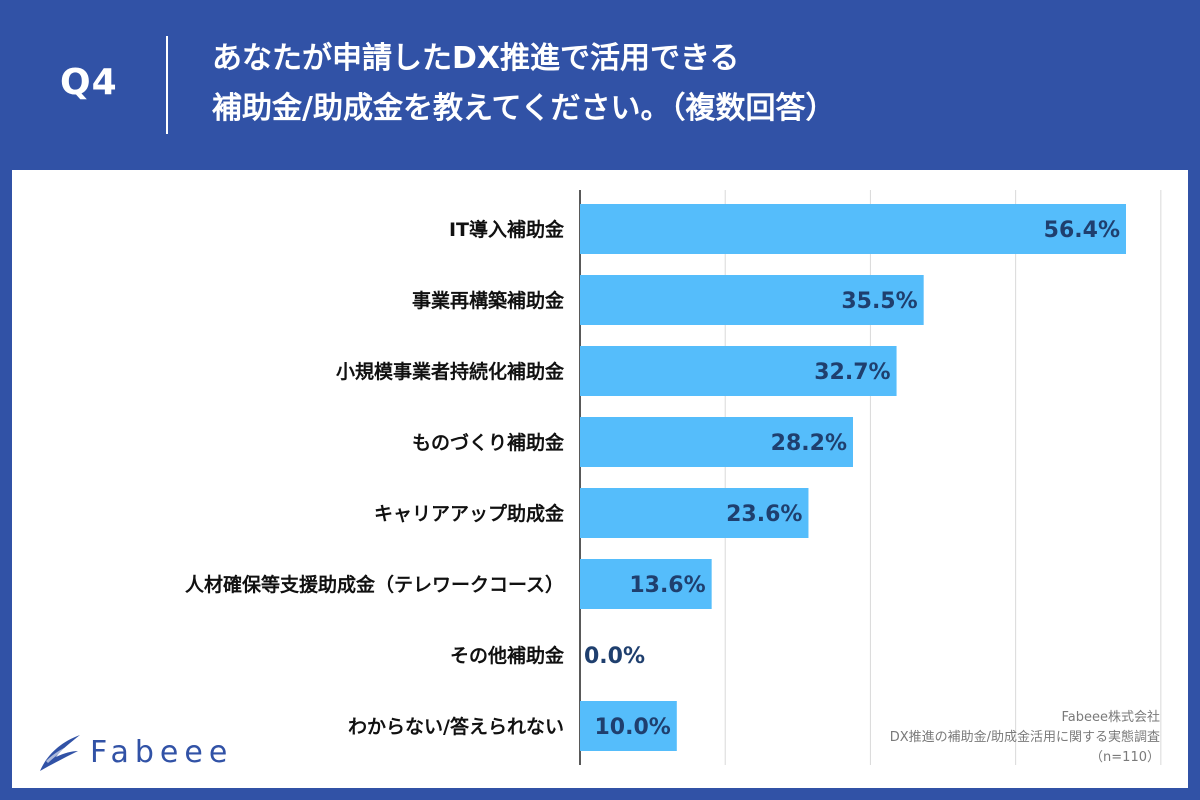 Image resolution: width=1200 pixels, height=800 pixels. I want to click on title-line-2: 補助金/助成金を教えてください。（複数回答）, so click(524, 108).